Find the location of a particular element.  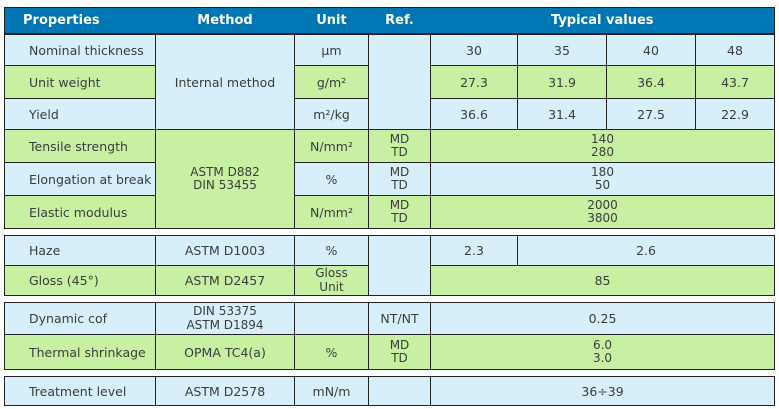

table-row: Elastic modulus N/mm² MD TD 2000 3800 is located at coordinates (389, 212).